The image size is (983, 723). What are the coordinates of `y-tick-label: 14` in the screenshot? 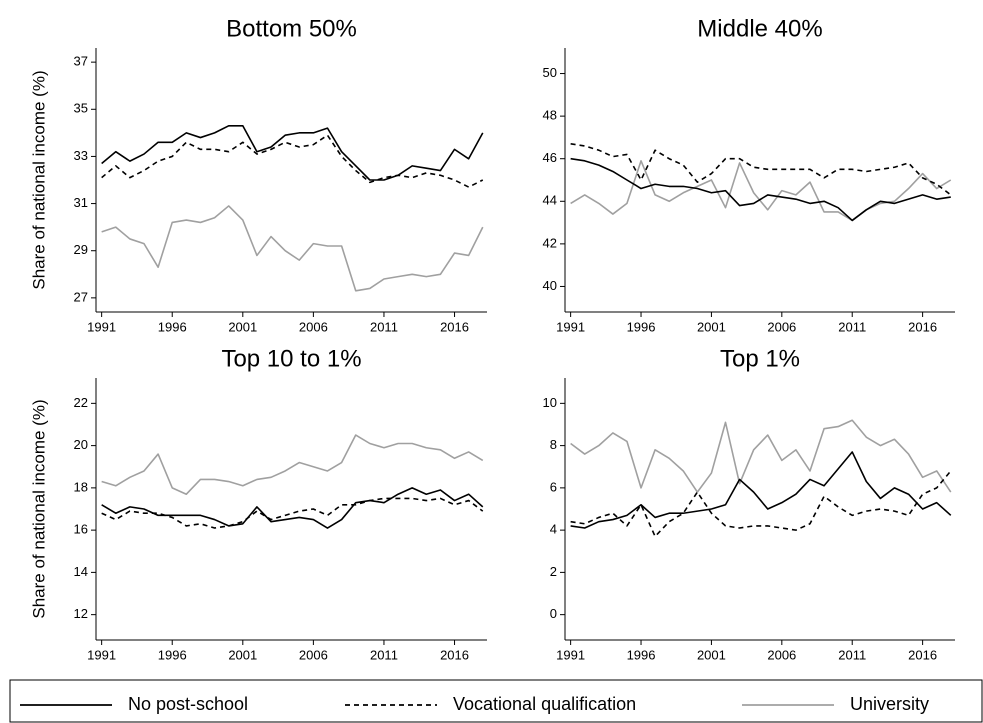 It's located at (81, 571).